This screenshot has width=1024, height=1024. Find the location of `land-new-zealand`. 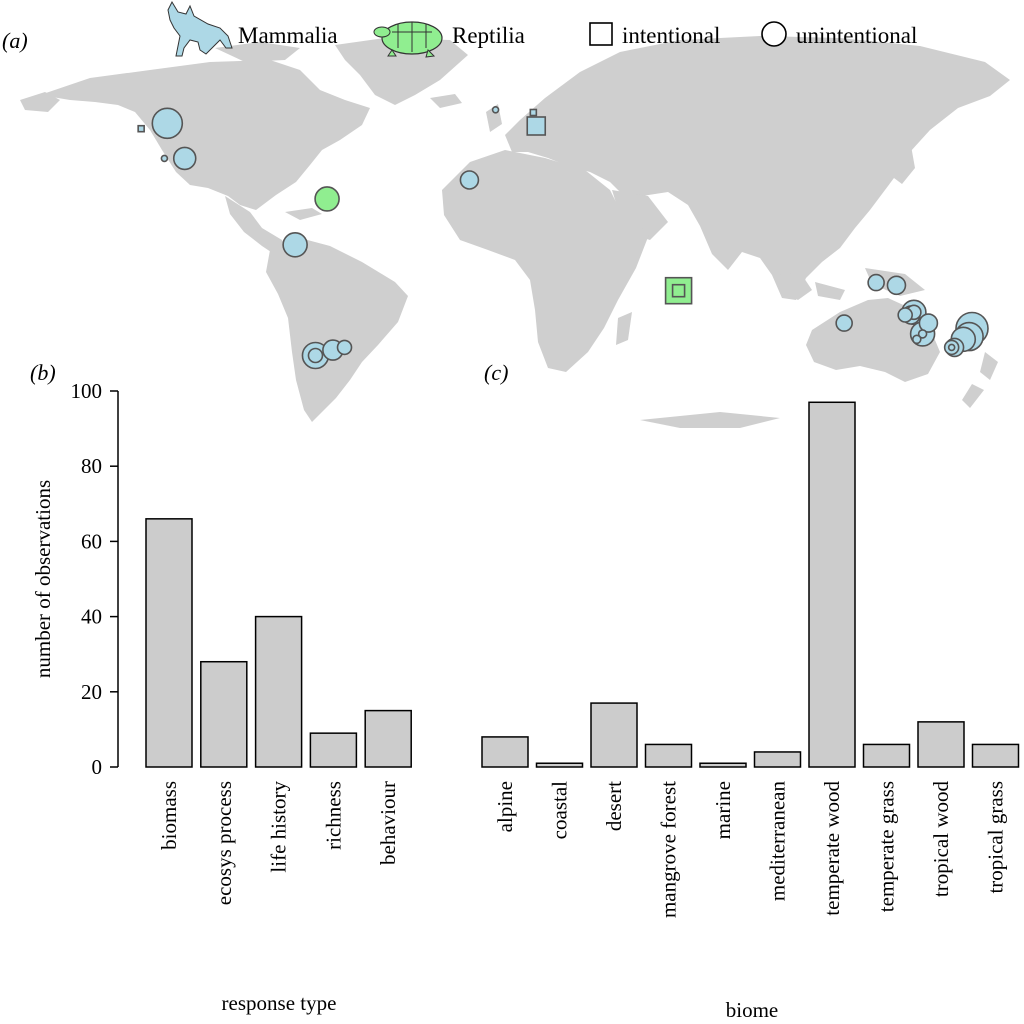

land-new-zealand is located at coordinates (980, 380).